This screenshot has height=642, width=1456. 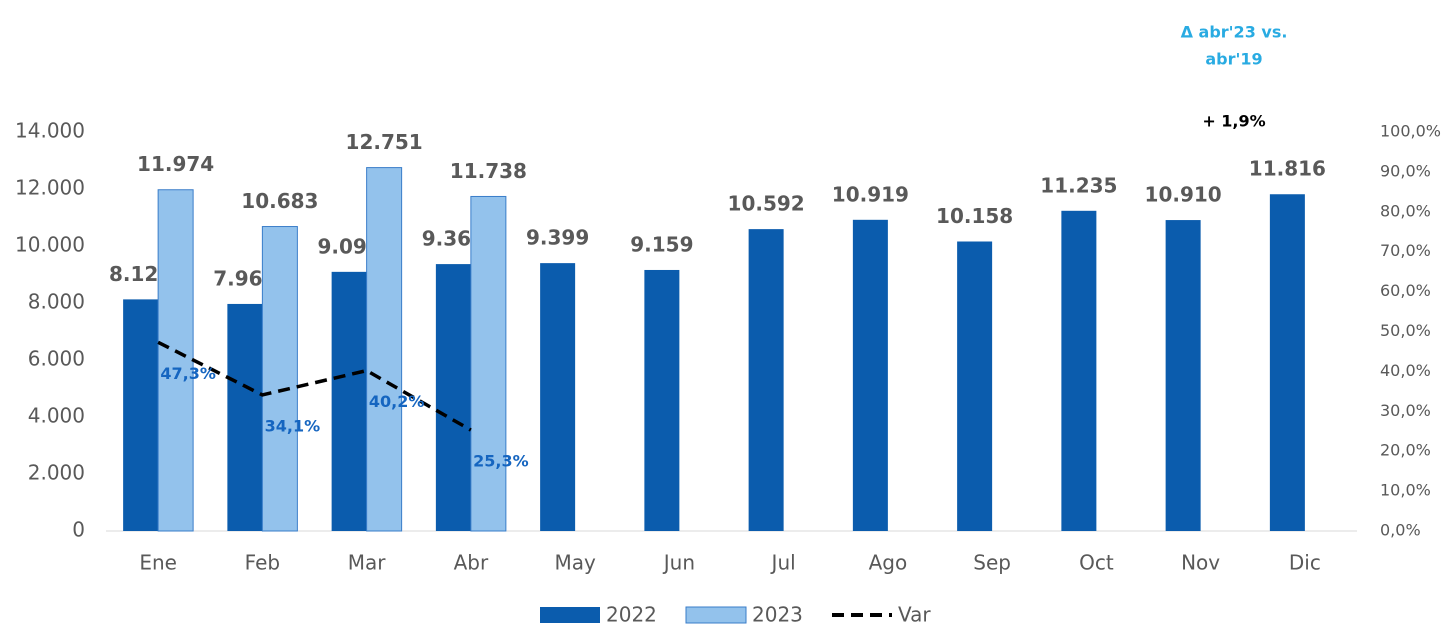 I want to click on x-tick-label: Jun, so click(x=678, y=563).